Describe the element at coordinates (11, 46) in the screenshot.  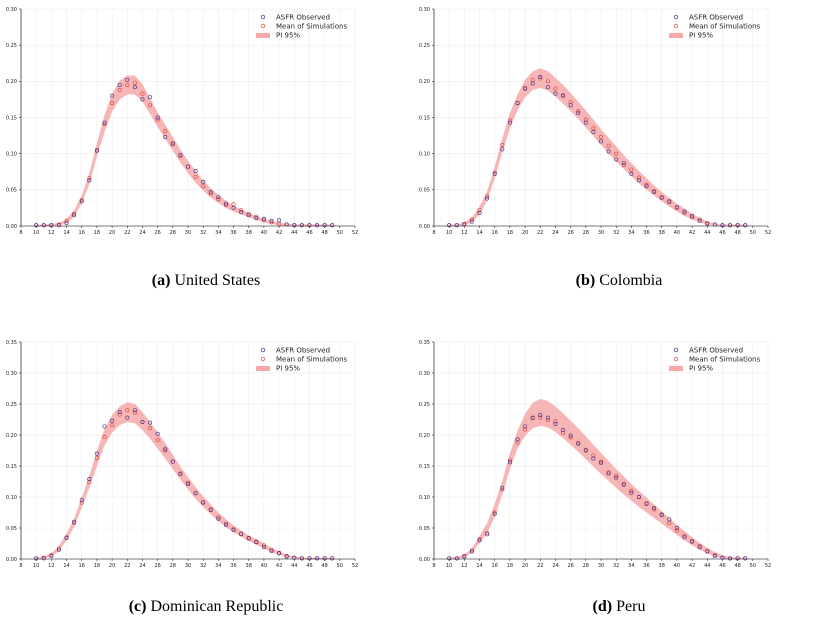
I see `y-tick-label: 0.25` at that location.